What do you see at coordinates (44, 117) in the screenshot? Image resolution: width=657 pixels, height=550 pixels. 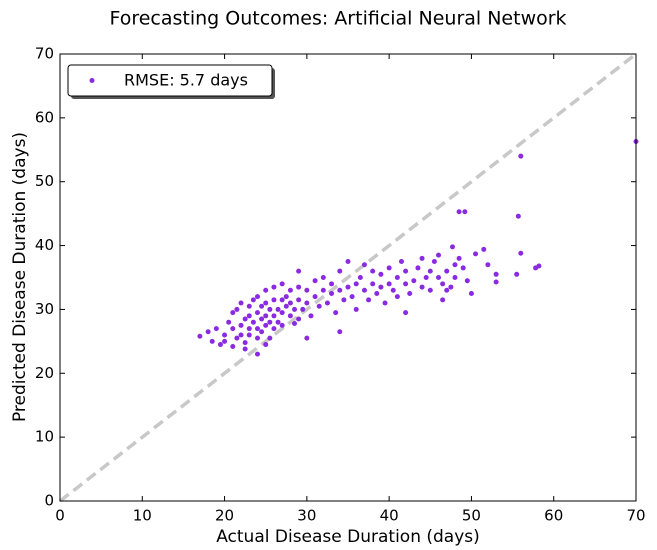 I see `y-tick-label: 60` at bounding box center [44, 117].